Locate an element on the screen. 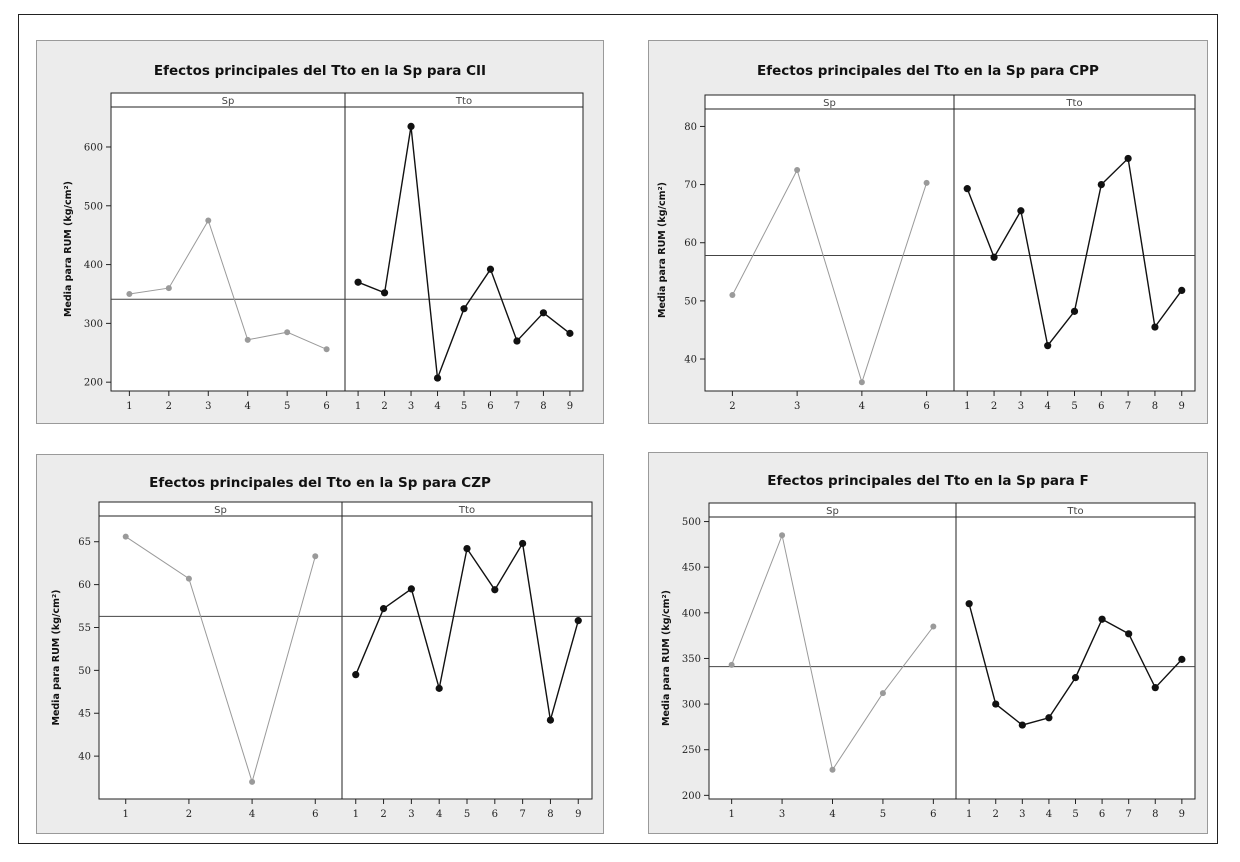 This screenshot has height=862, width=1240. y-tick-label: 45 is located at coordinates (84, 714).